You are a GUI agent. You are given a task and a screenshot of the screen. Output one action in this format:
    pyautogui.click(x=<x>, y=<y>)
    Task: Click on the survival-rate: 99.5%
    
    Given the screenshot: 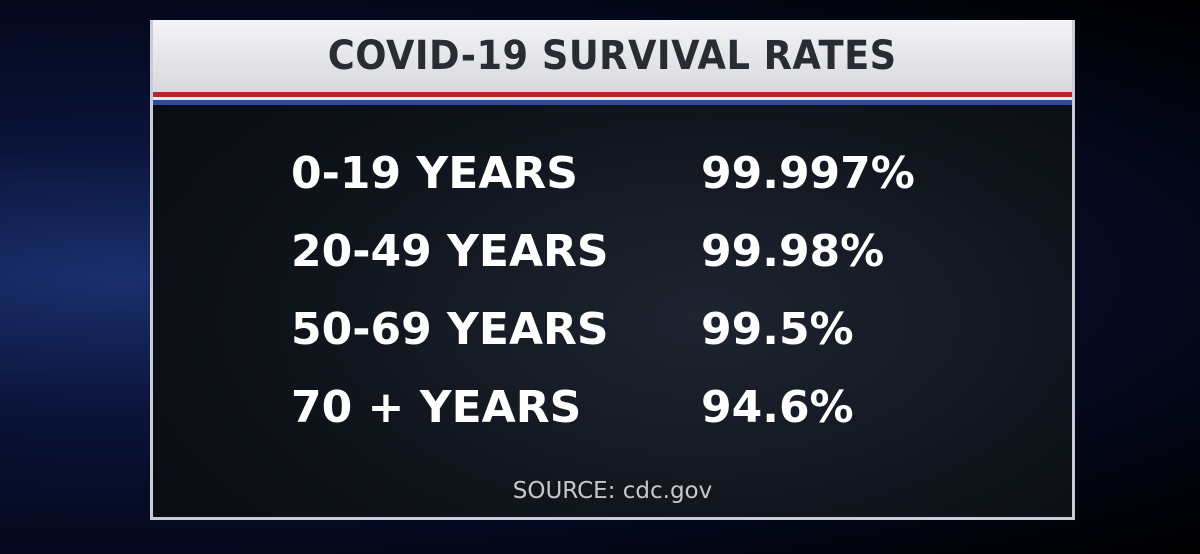 What is the action you would take?
    pyautogui.click(x=777, y=329)
    